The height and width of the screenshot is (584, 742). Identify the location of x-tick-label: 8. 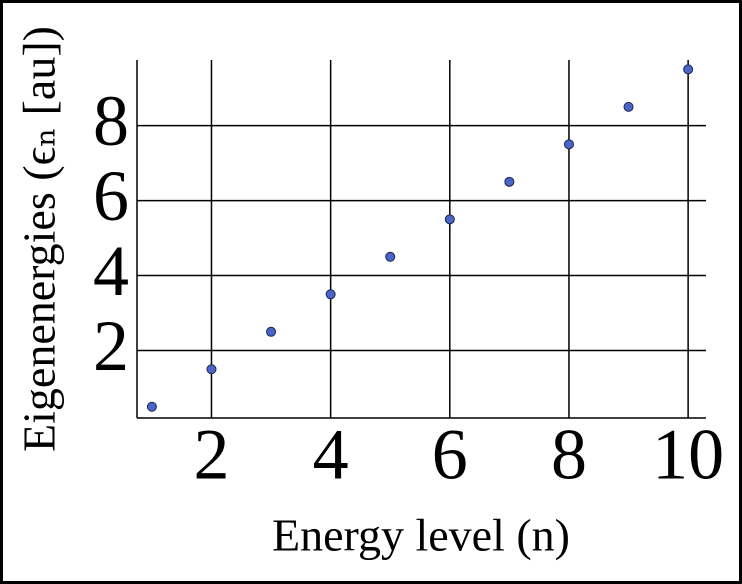
(569, 455).